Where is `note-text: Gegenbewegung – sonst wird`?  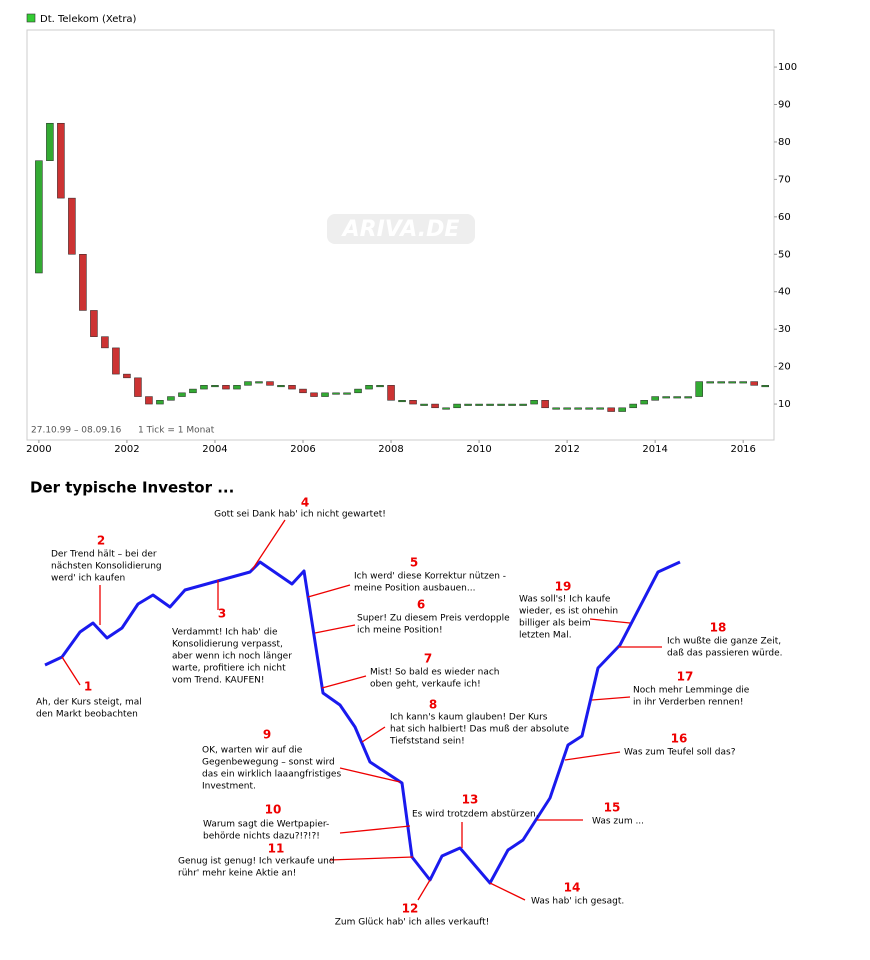 note-text: Gegenbewegung – sonst wird is located at coordinates (268, 763).